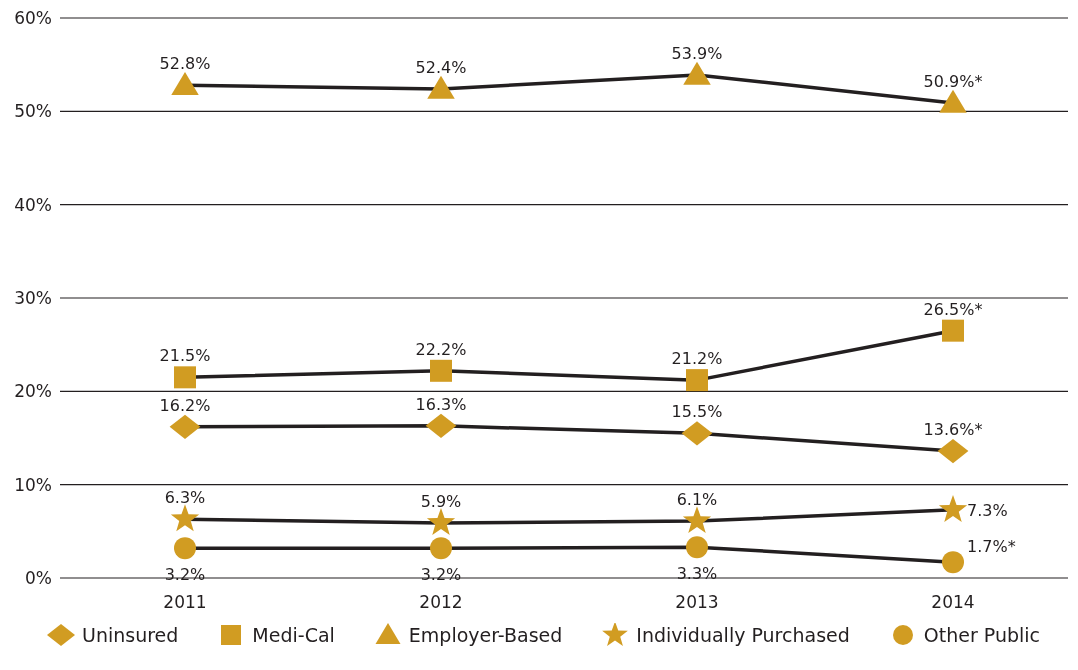 Image resolution: width=1078 pixels, height=670 pixels. What do you see at coordinates (441, 602) in the screenshot?
I see `x-tick-label: 2012` at bounding box center [441, 602].